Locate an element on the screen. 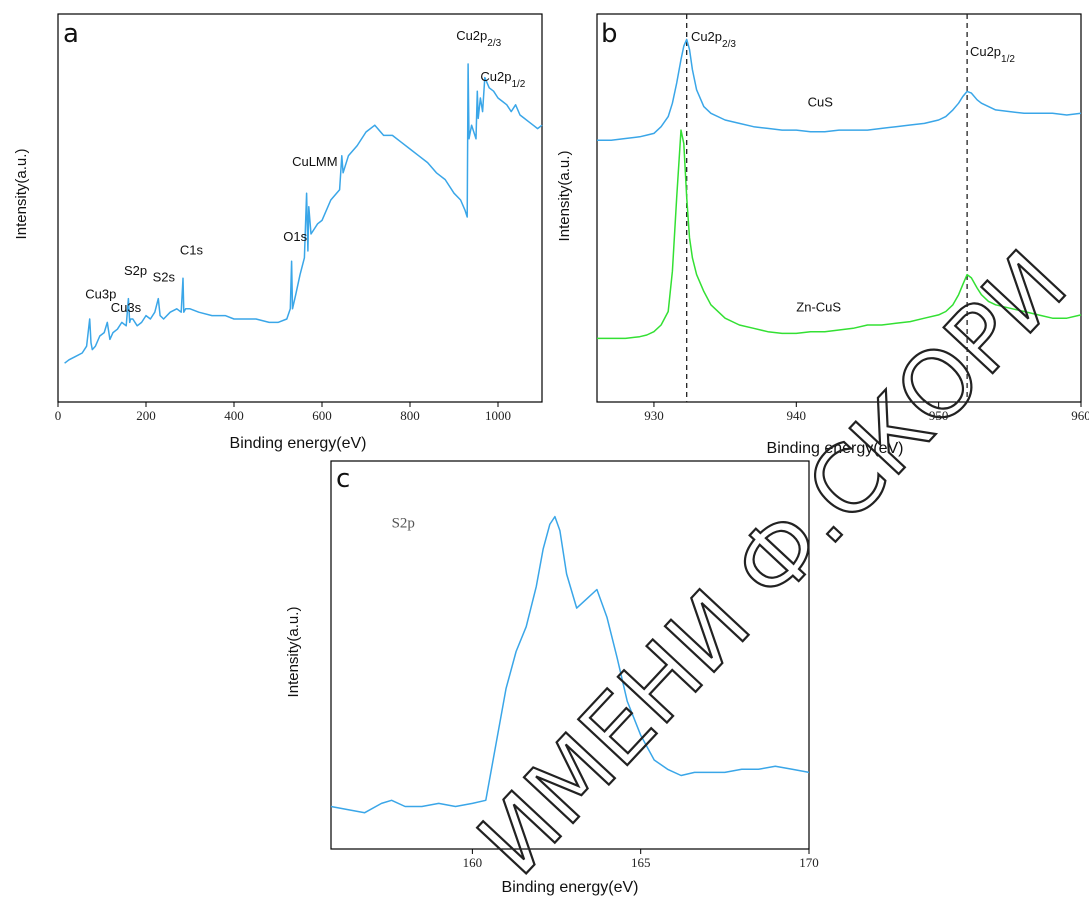 Image resolution: width=1089 pixels, height=898 pixels. panel-a-ticks: 0 200 400 600 800 1000 is located at coordinates (283, 412).